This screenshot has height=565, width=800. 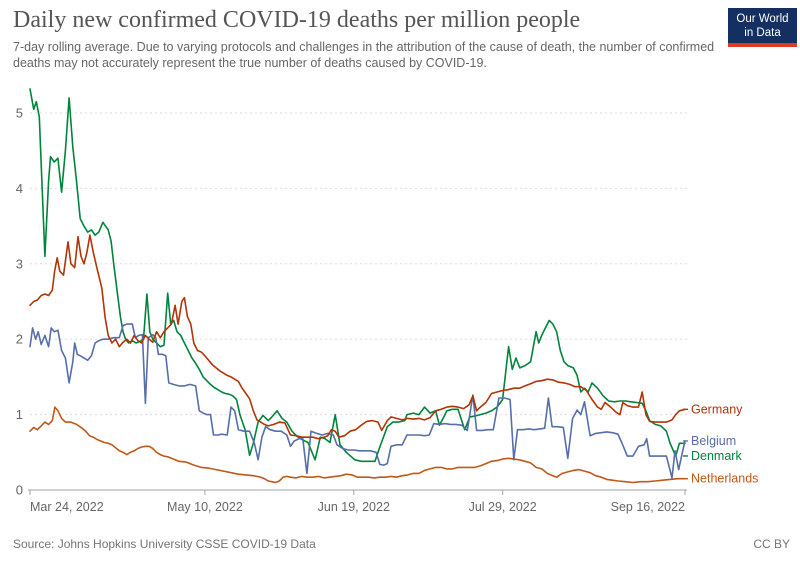 I want to click on x-tick-label-0: Mar 24, 2022, so click(x=67, y=507).